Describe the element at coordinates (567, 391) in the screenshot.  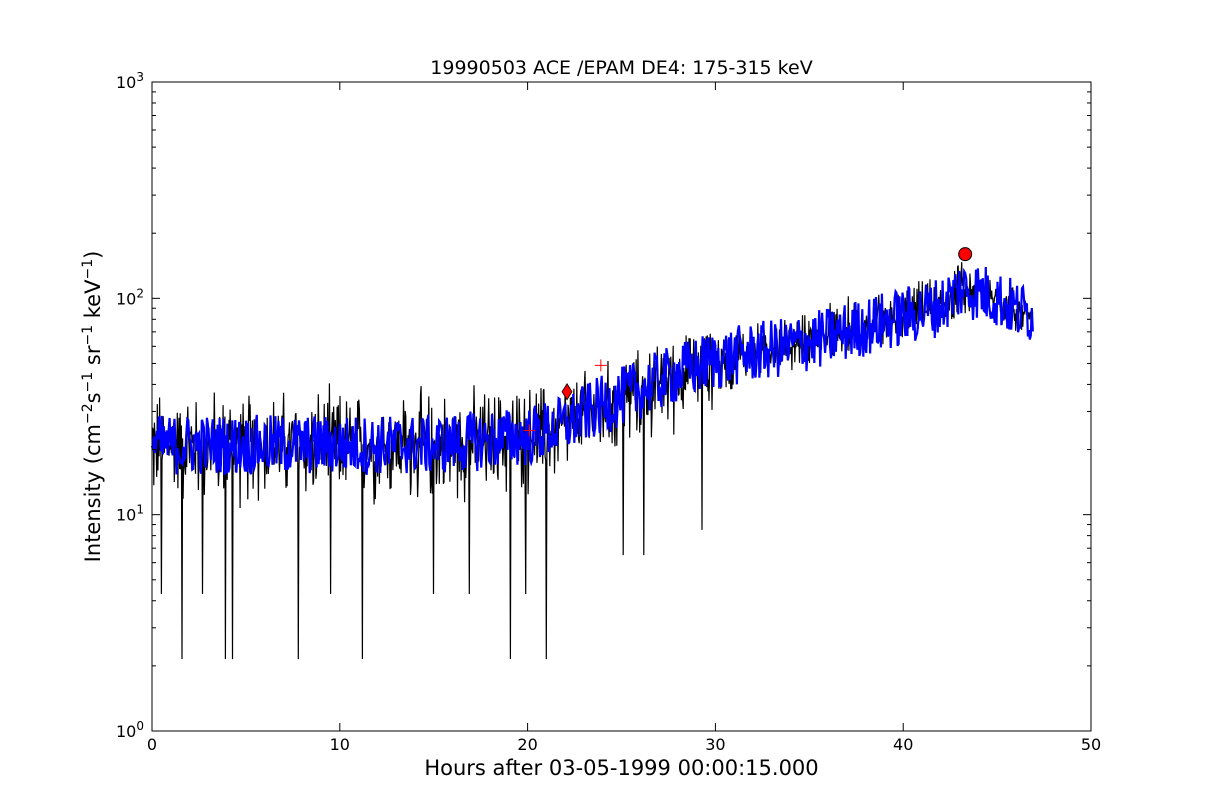
I see `onset-marker` at that location.